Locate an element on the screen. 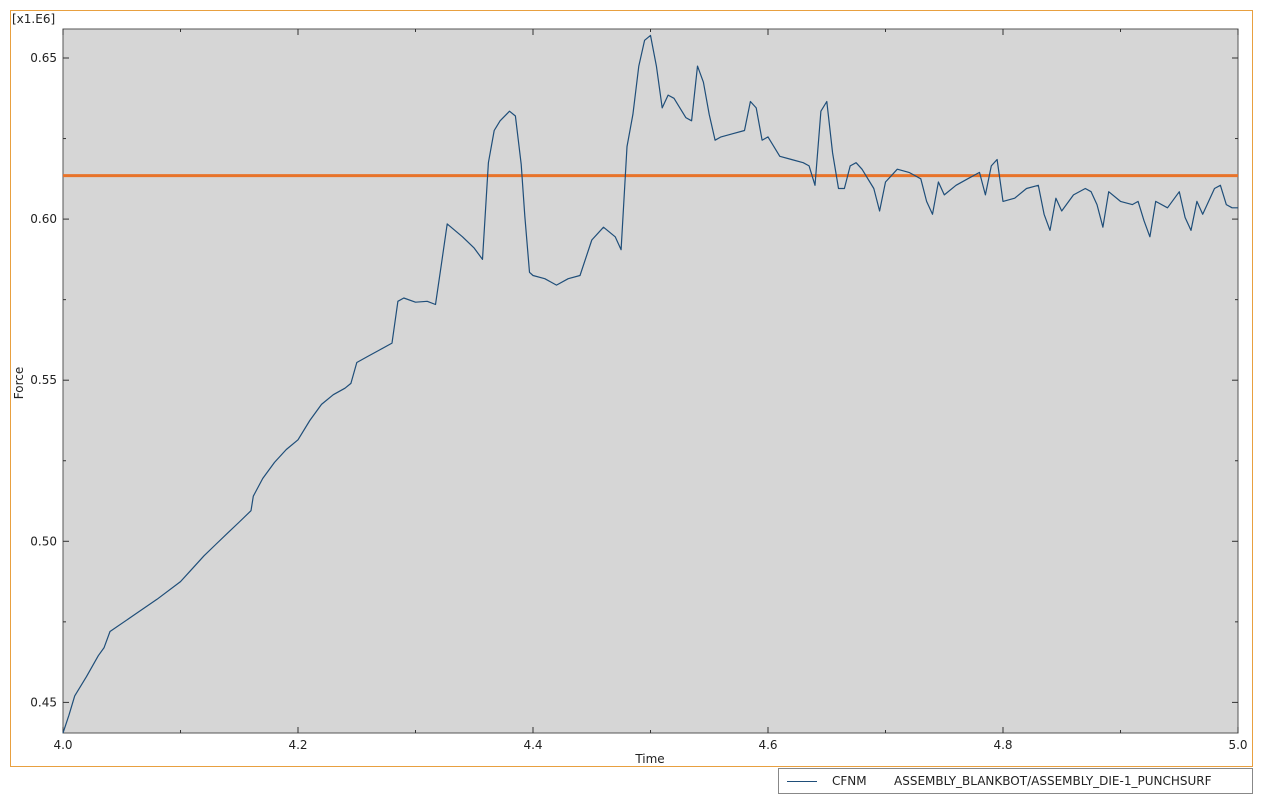  x-tick-label: 4.4 is located at coordinates (532, 745).